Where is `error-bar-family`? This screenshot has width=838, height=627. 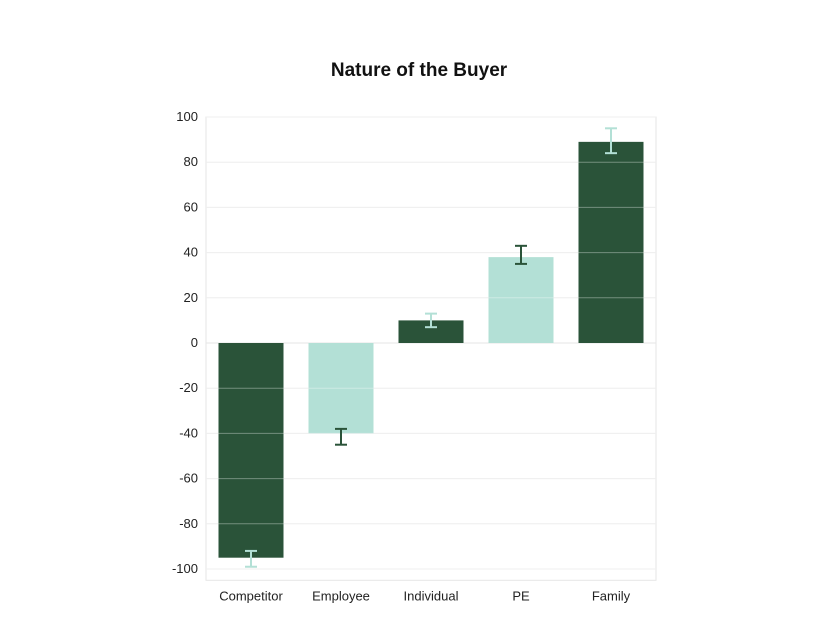
error-bar-family is located at coordinates (611, 141).